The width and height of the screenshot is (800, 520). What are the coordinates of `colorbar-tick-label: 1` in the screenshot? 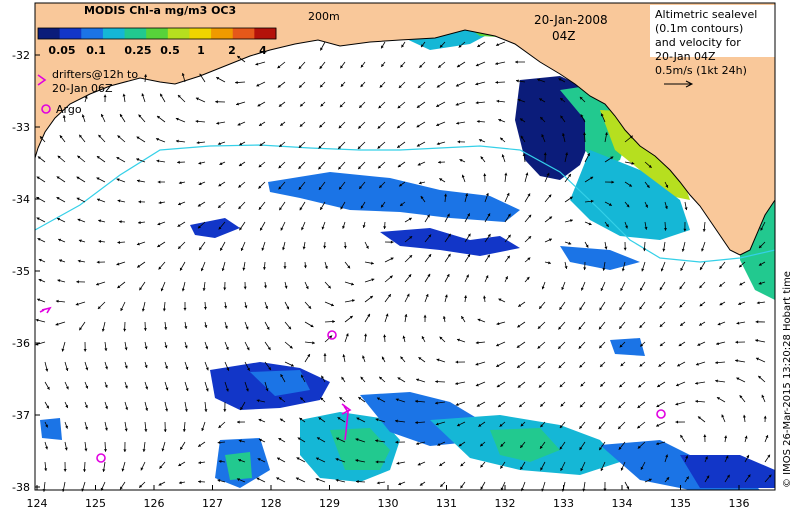 It's located at (201, 50).